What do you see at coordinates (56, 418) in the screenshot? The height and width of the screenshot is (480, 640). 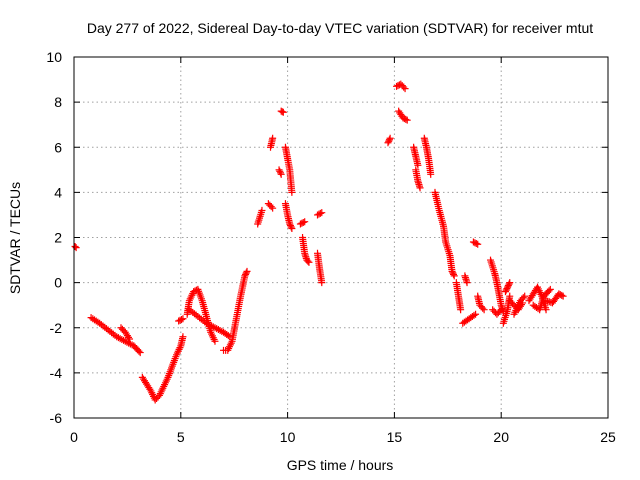 I see `y-tick-label: -6` at bounding box center [56, 418].